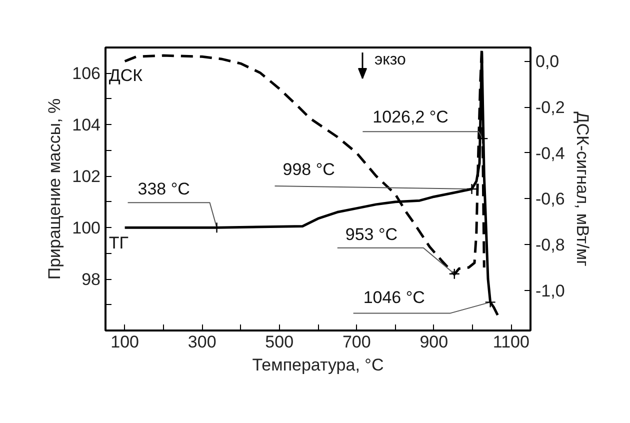 The width and height of the screenshot is (630, 423). What do you see at coordinates (390, 60) in the screenshot?
I see `annotation: экзо` at bounding box center [390, 60].